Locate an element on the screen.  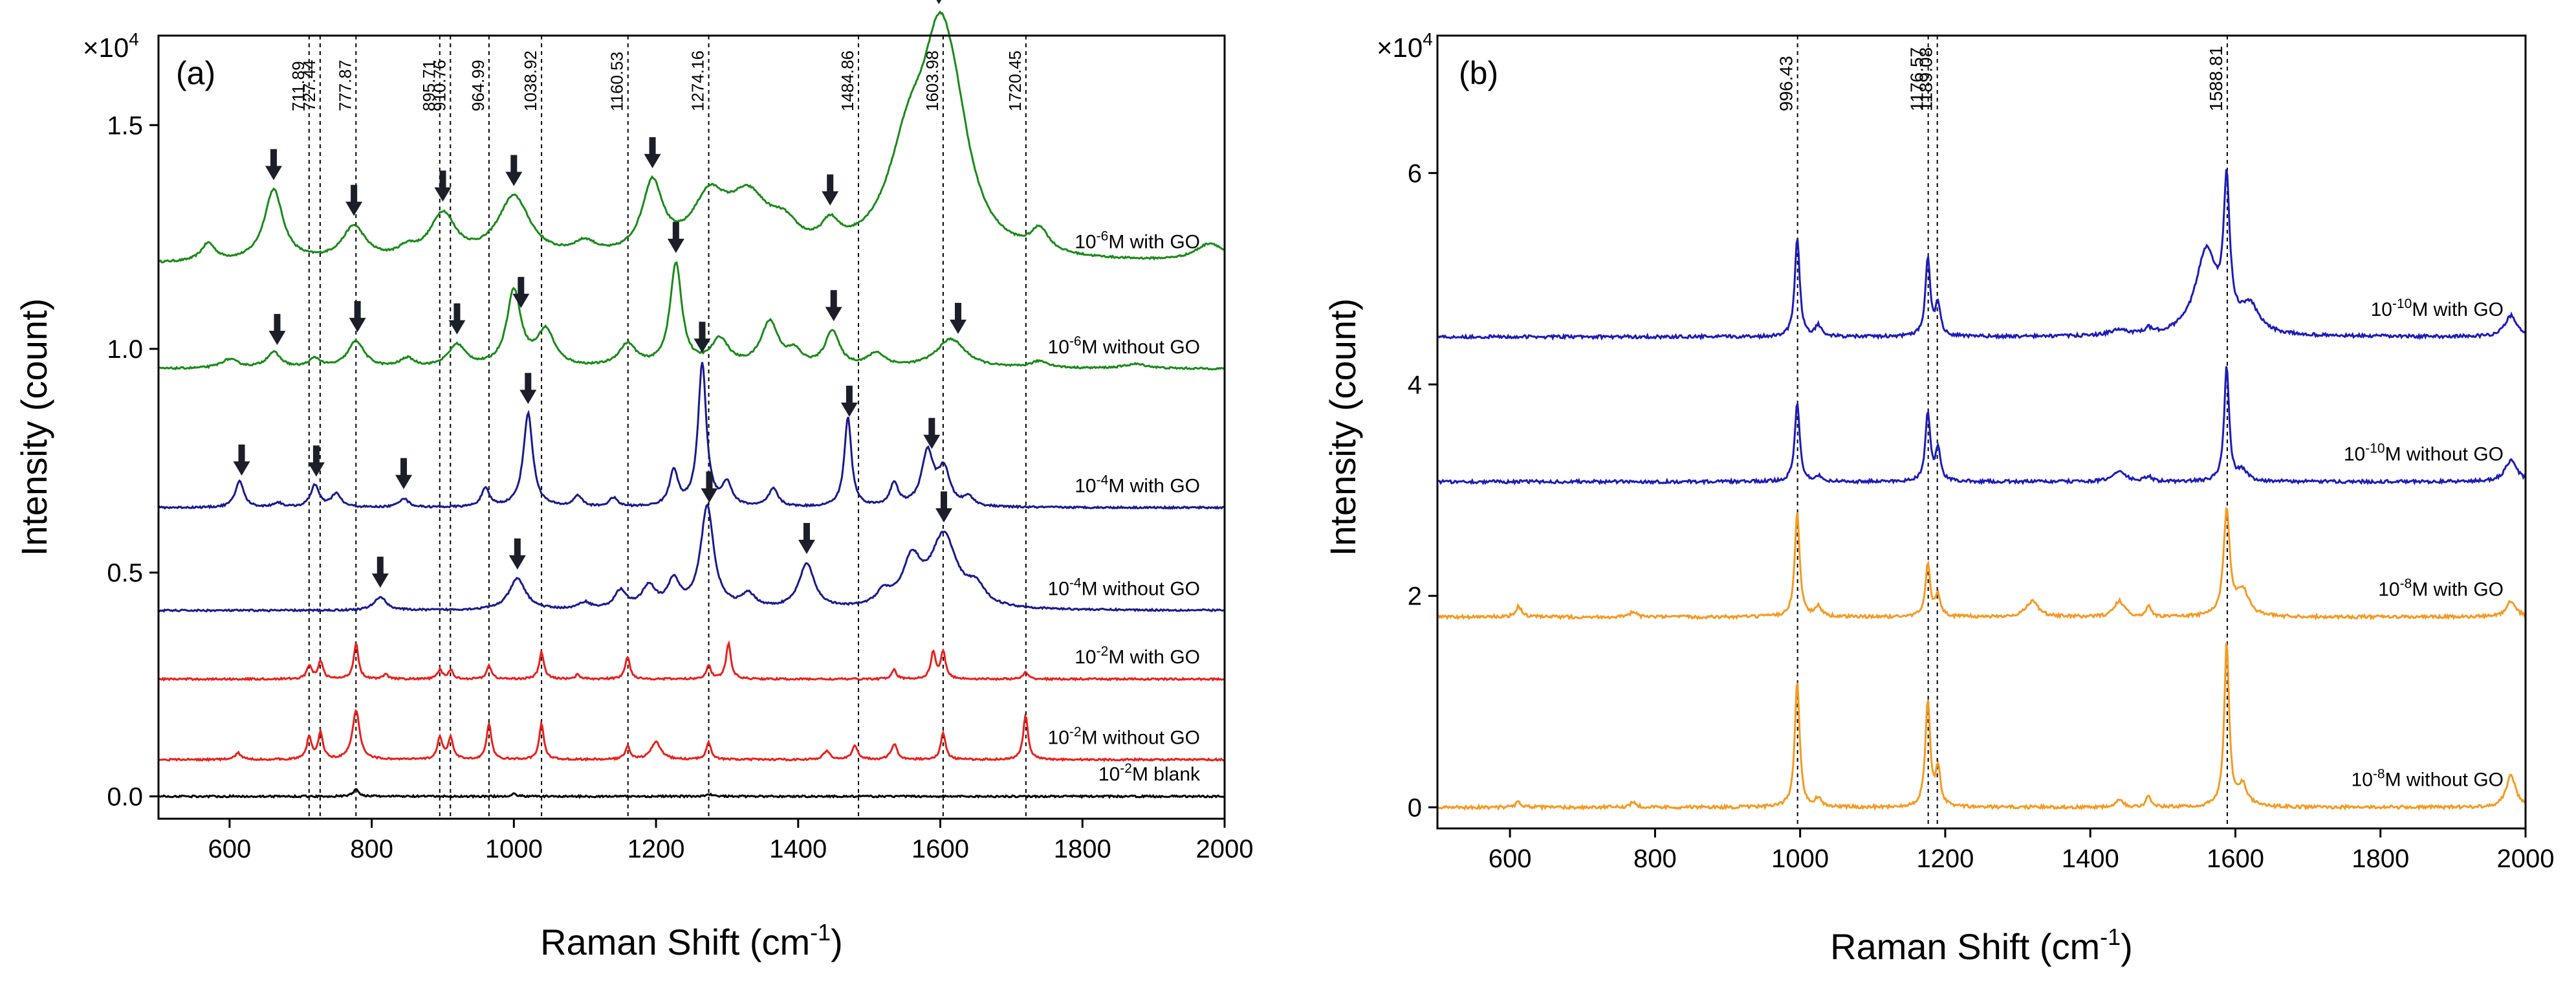
panel-a-series-label: 10-2M without GO is located at coordinates (1124, 737).